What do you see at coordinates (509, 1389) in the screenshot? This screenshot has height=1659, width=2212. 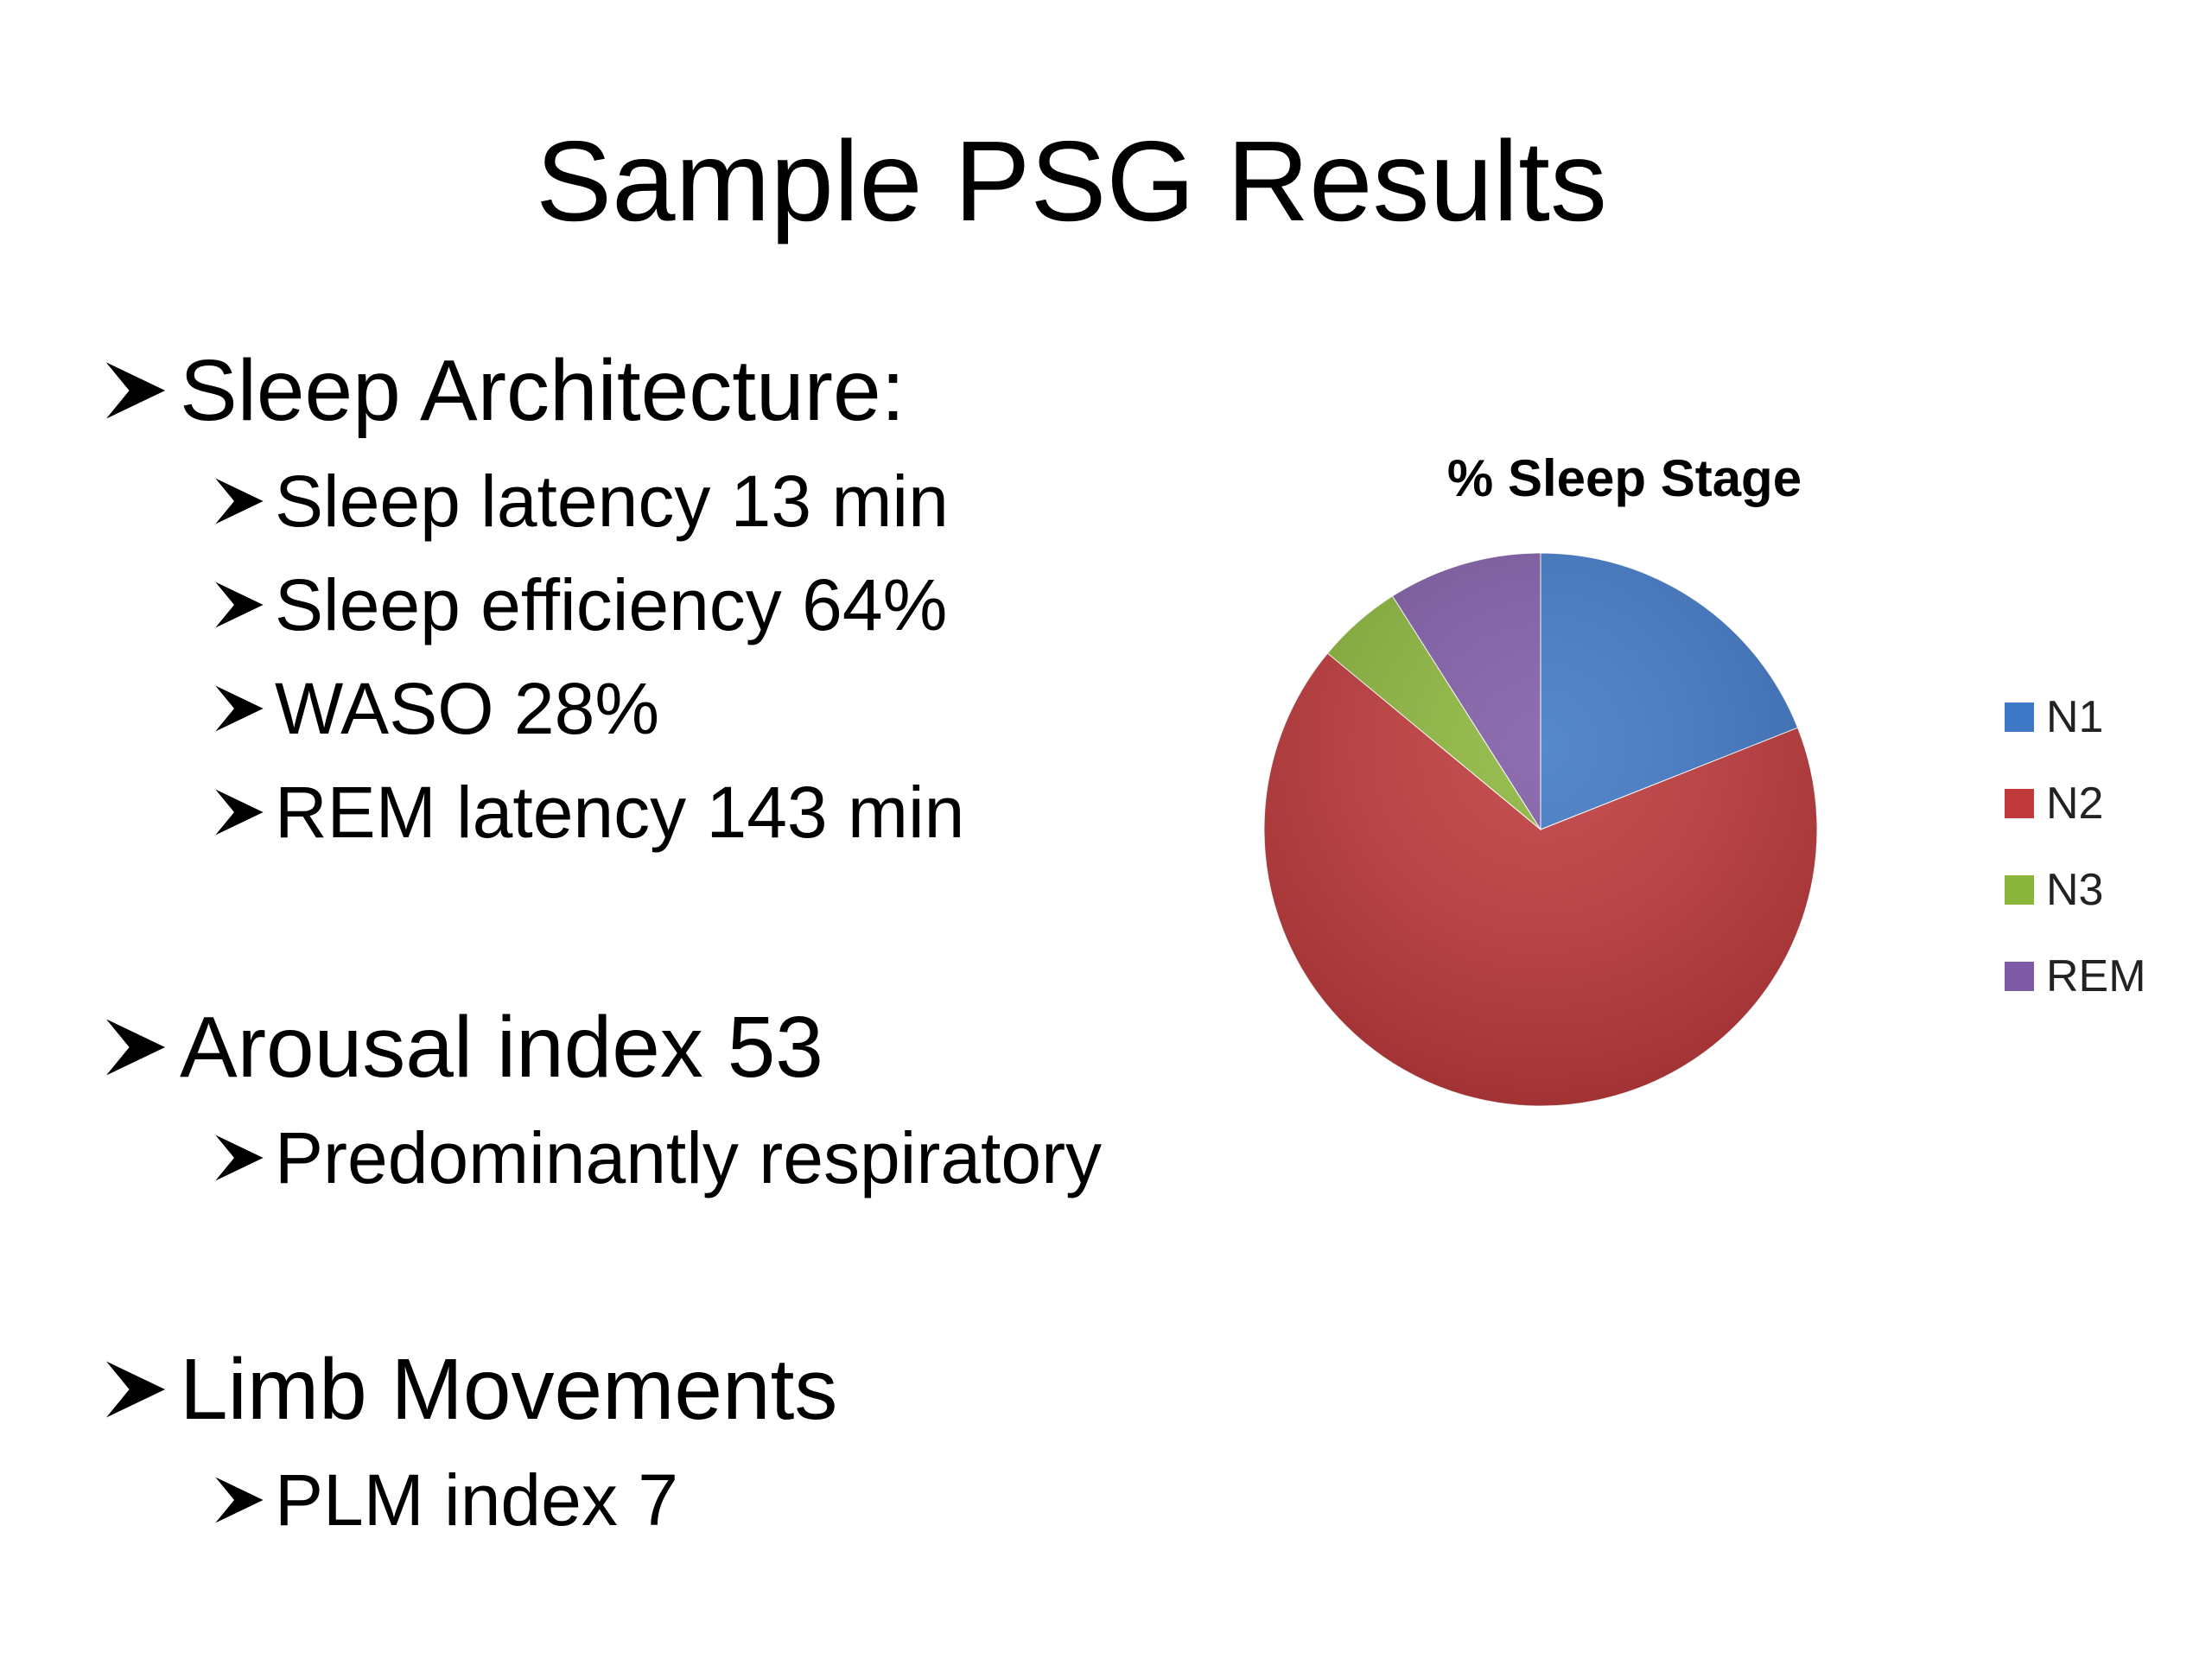 I see `bullet-text: Limb Movements` at bounding box center [509, 1389].